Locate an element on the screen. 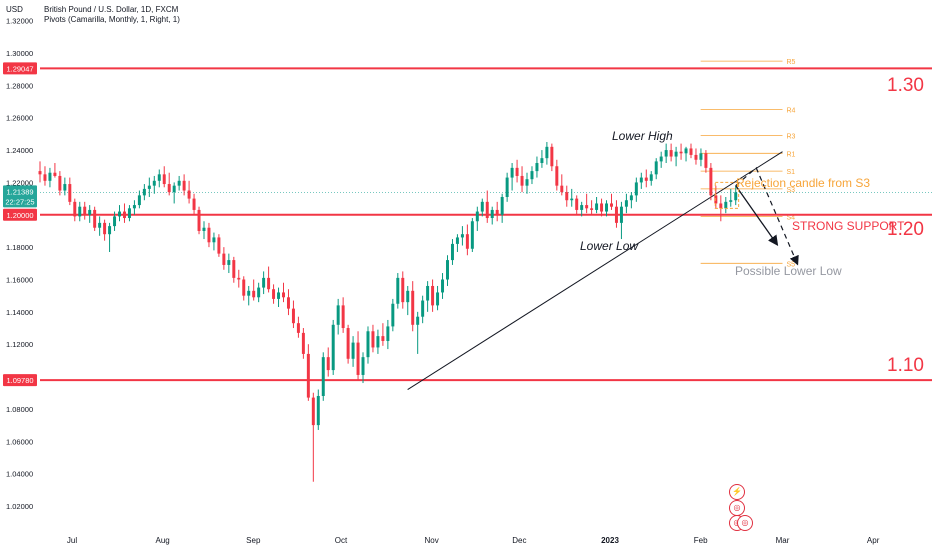 The image size is (932, 550). x-tick-label: Oct is located at coordinates (341, 540).